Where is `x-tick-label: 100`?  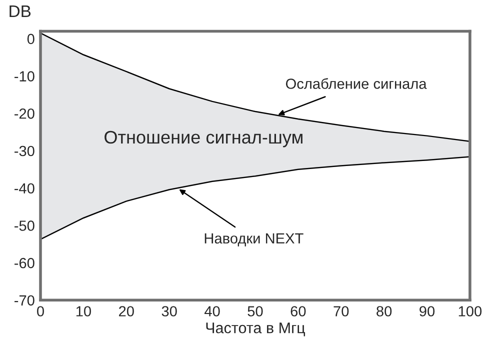
x-tick-label: 100 is located at coordinates (470, 311).